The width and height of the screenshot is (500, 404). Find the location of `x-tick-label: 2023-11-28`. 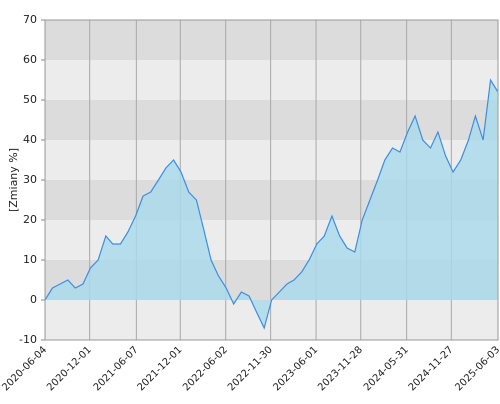

x-tick-label: 2023-11-28 is located at coordinates (340, 368).